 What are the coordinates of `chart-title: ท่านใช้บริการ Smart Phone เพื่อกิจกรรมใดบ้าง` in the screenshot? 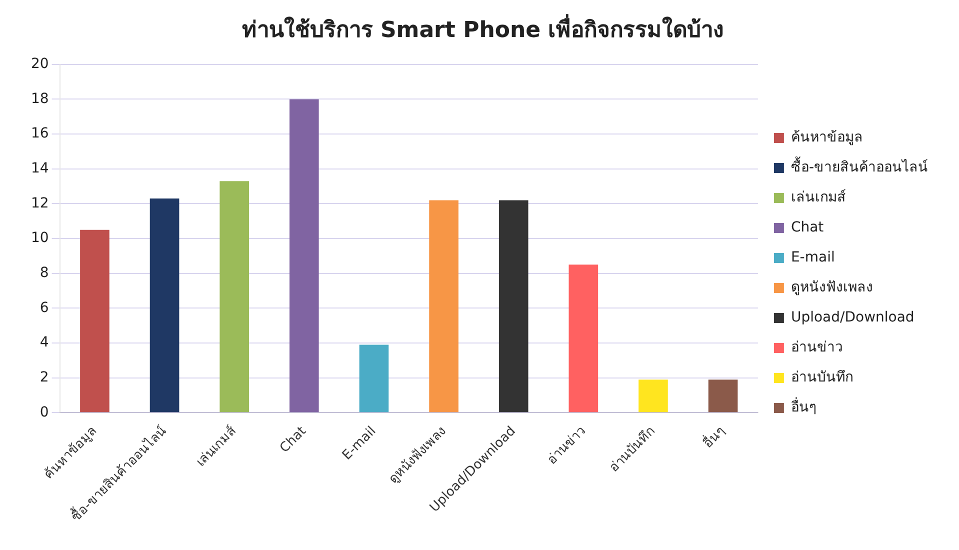 It's located at (483, 27).